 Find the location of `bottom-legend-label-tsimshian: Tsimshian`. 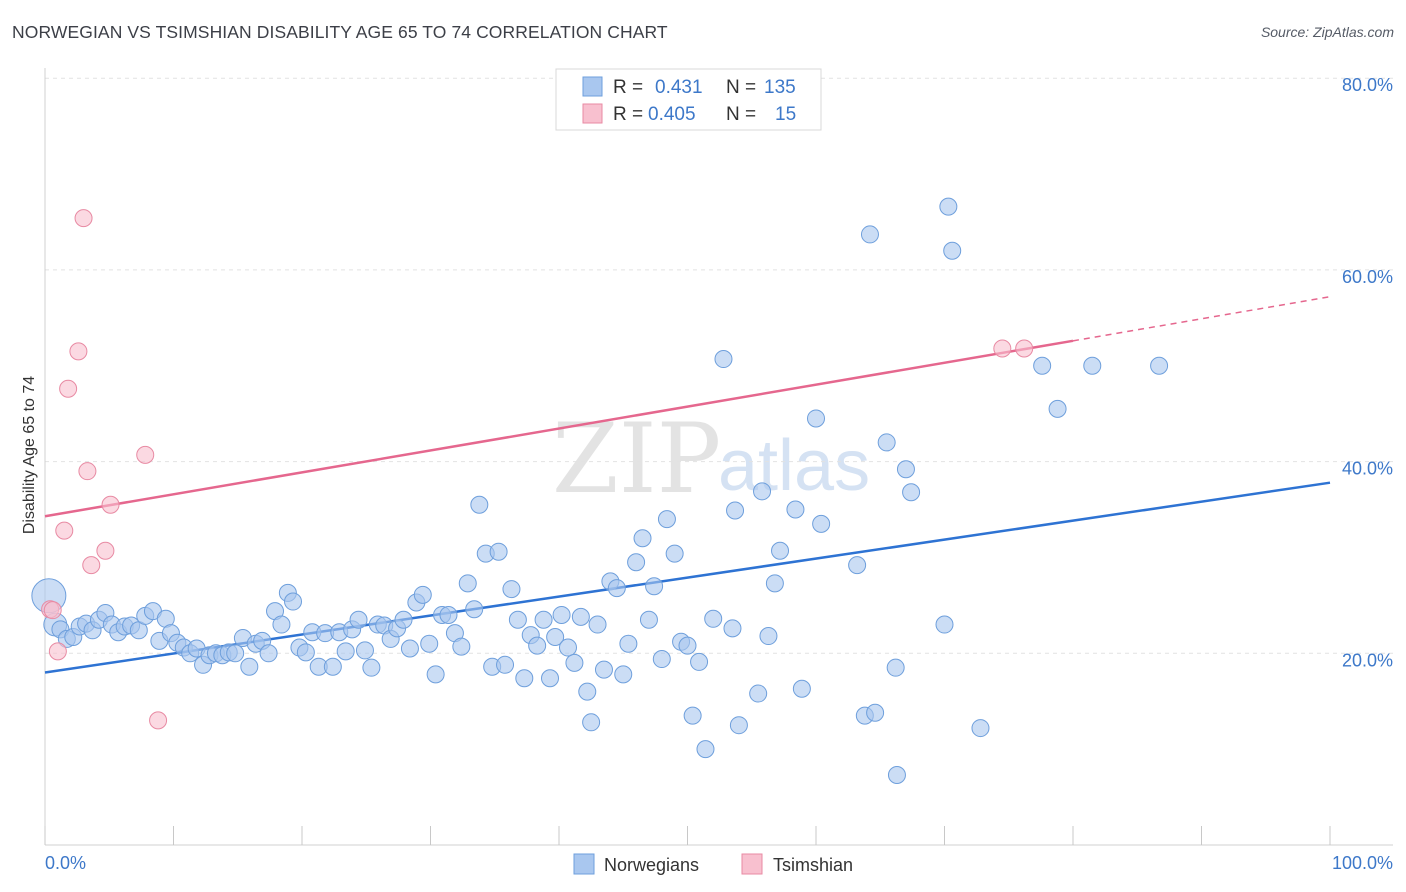

bottom-legend-label-tsimshian: Tsimshian is located at coordinates (813, 865).